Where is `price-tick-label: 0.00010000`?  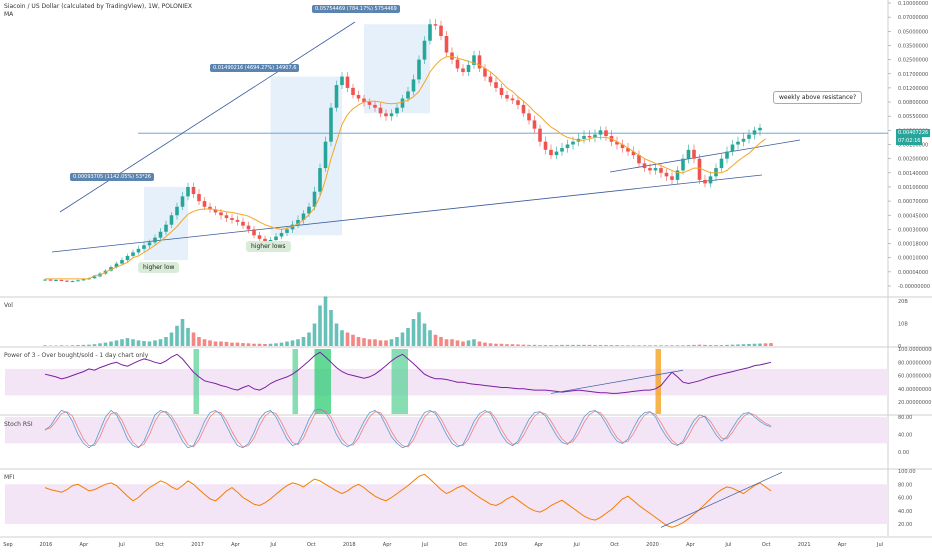 price-tick-label: 0.00010000 is located at coordinates (913, 259).